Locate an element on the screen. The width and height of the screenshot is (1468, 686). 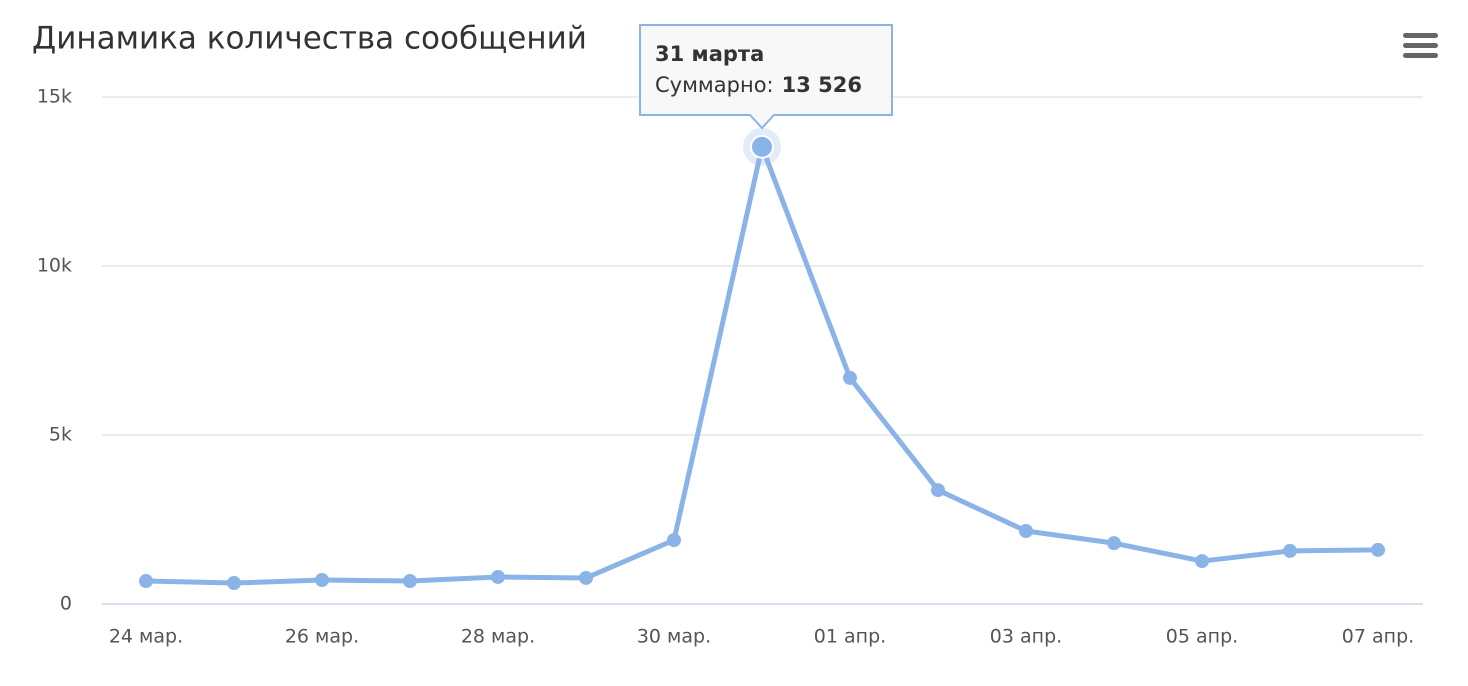
tooltip-value: 13 526 is located at coordinates (822, 85).